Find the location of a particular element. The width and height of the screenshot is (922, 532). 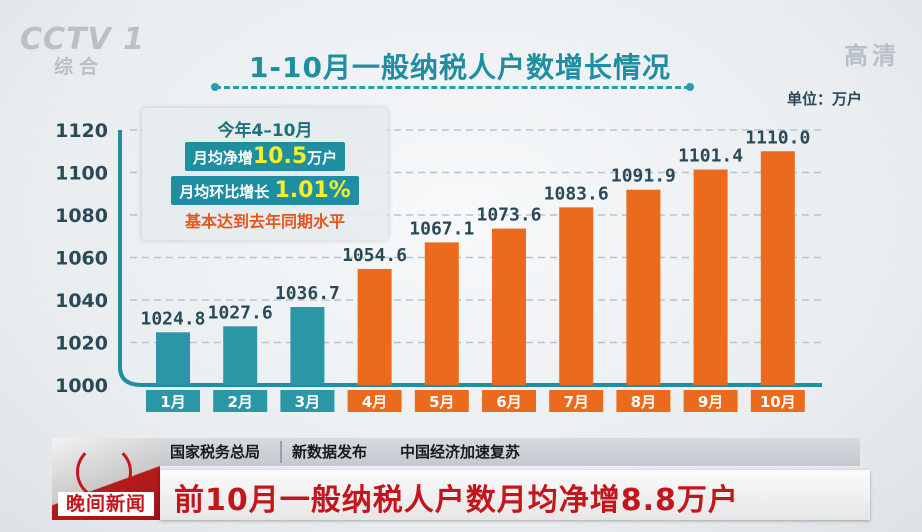

value-label: 1073.6 is located at coordinates (508, 215).